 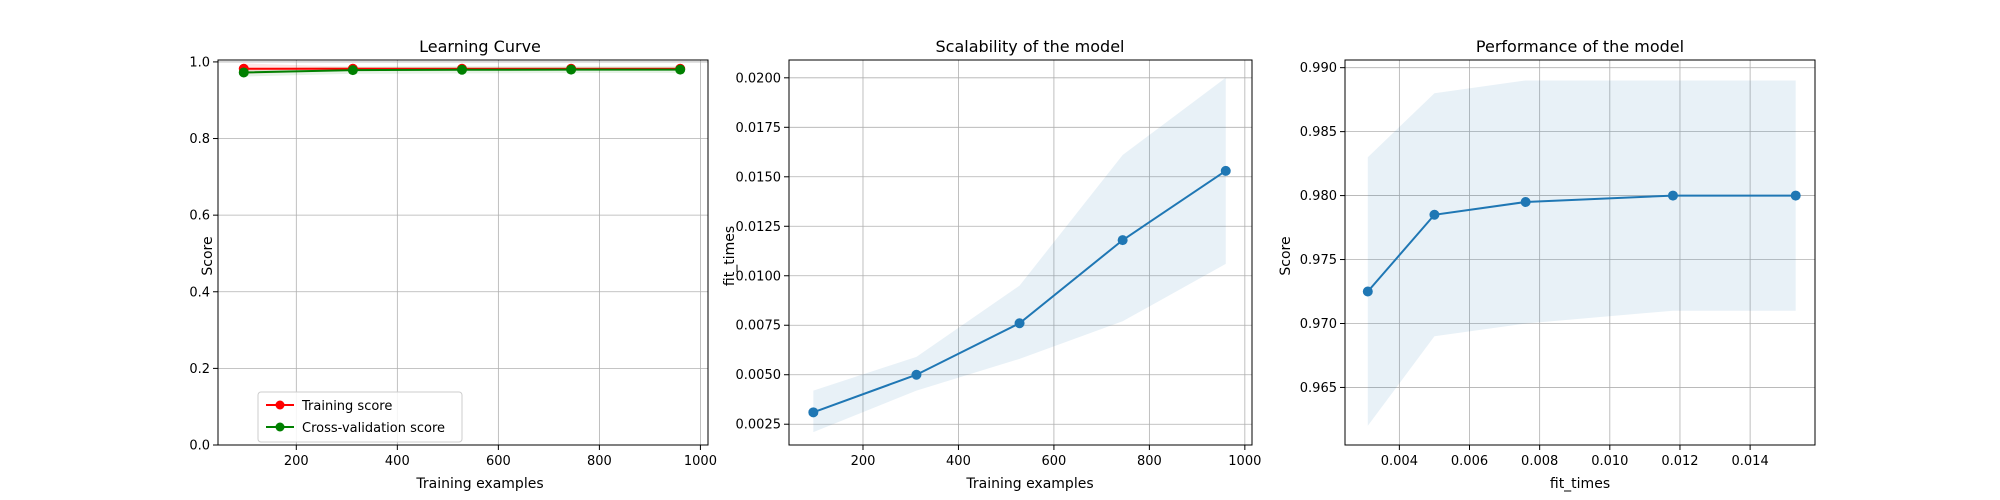 What do you see at coordinates (199, 369) in the screenshot?
I see `y-tick-label: 0.2` at bounding box center [199, 369].